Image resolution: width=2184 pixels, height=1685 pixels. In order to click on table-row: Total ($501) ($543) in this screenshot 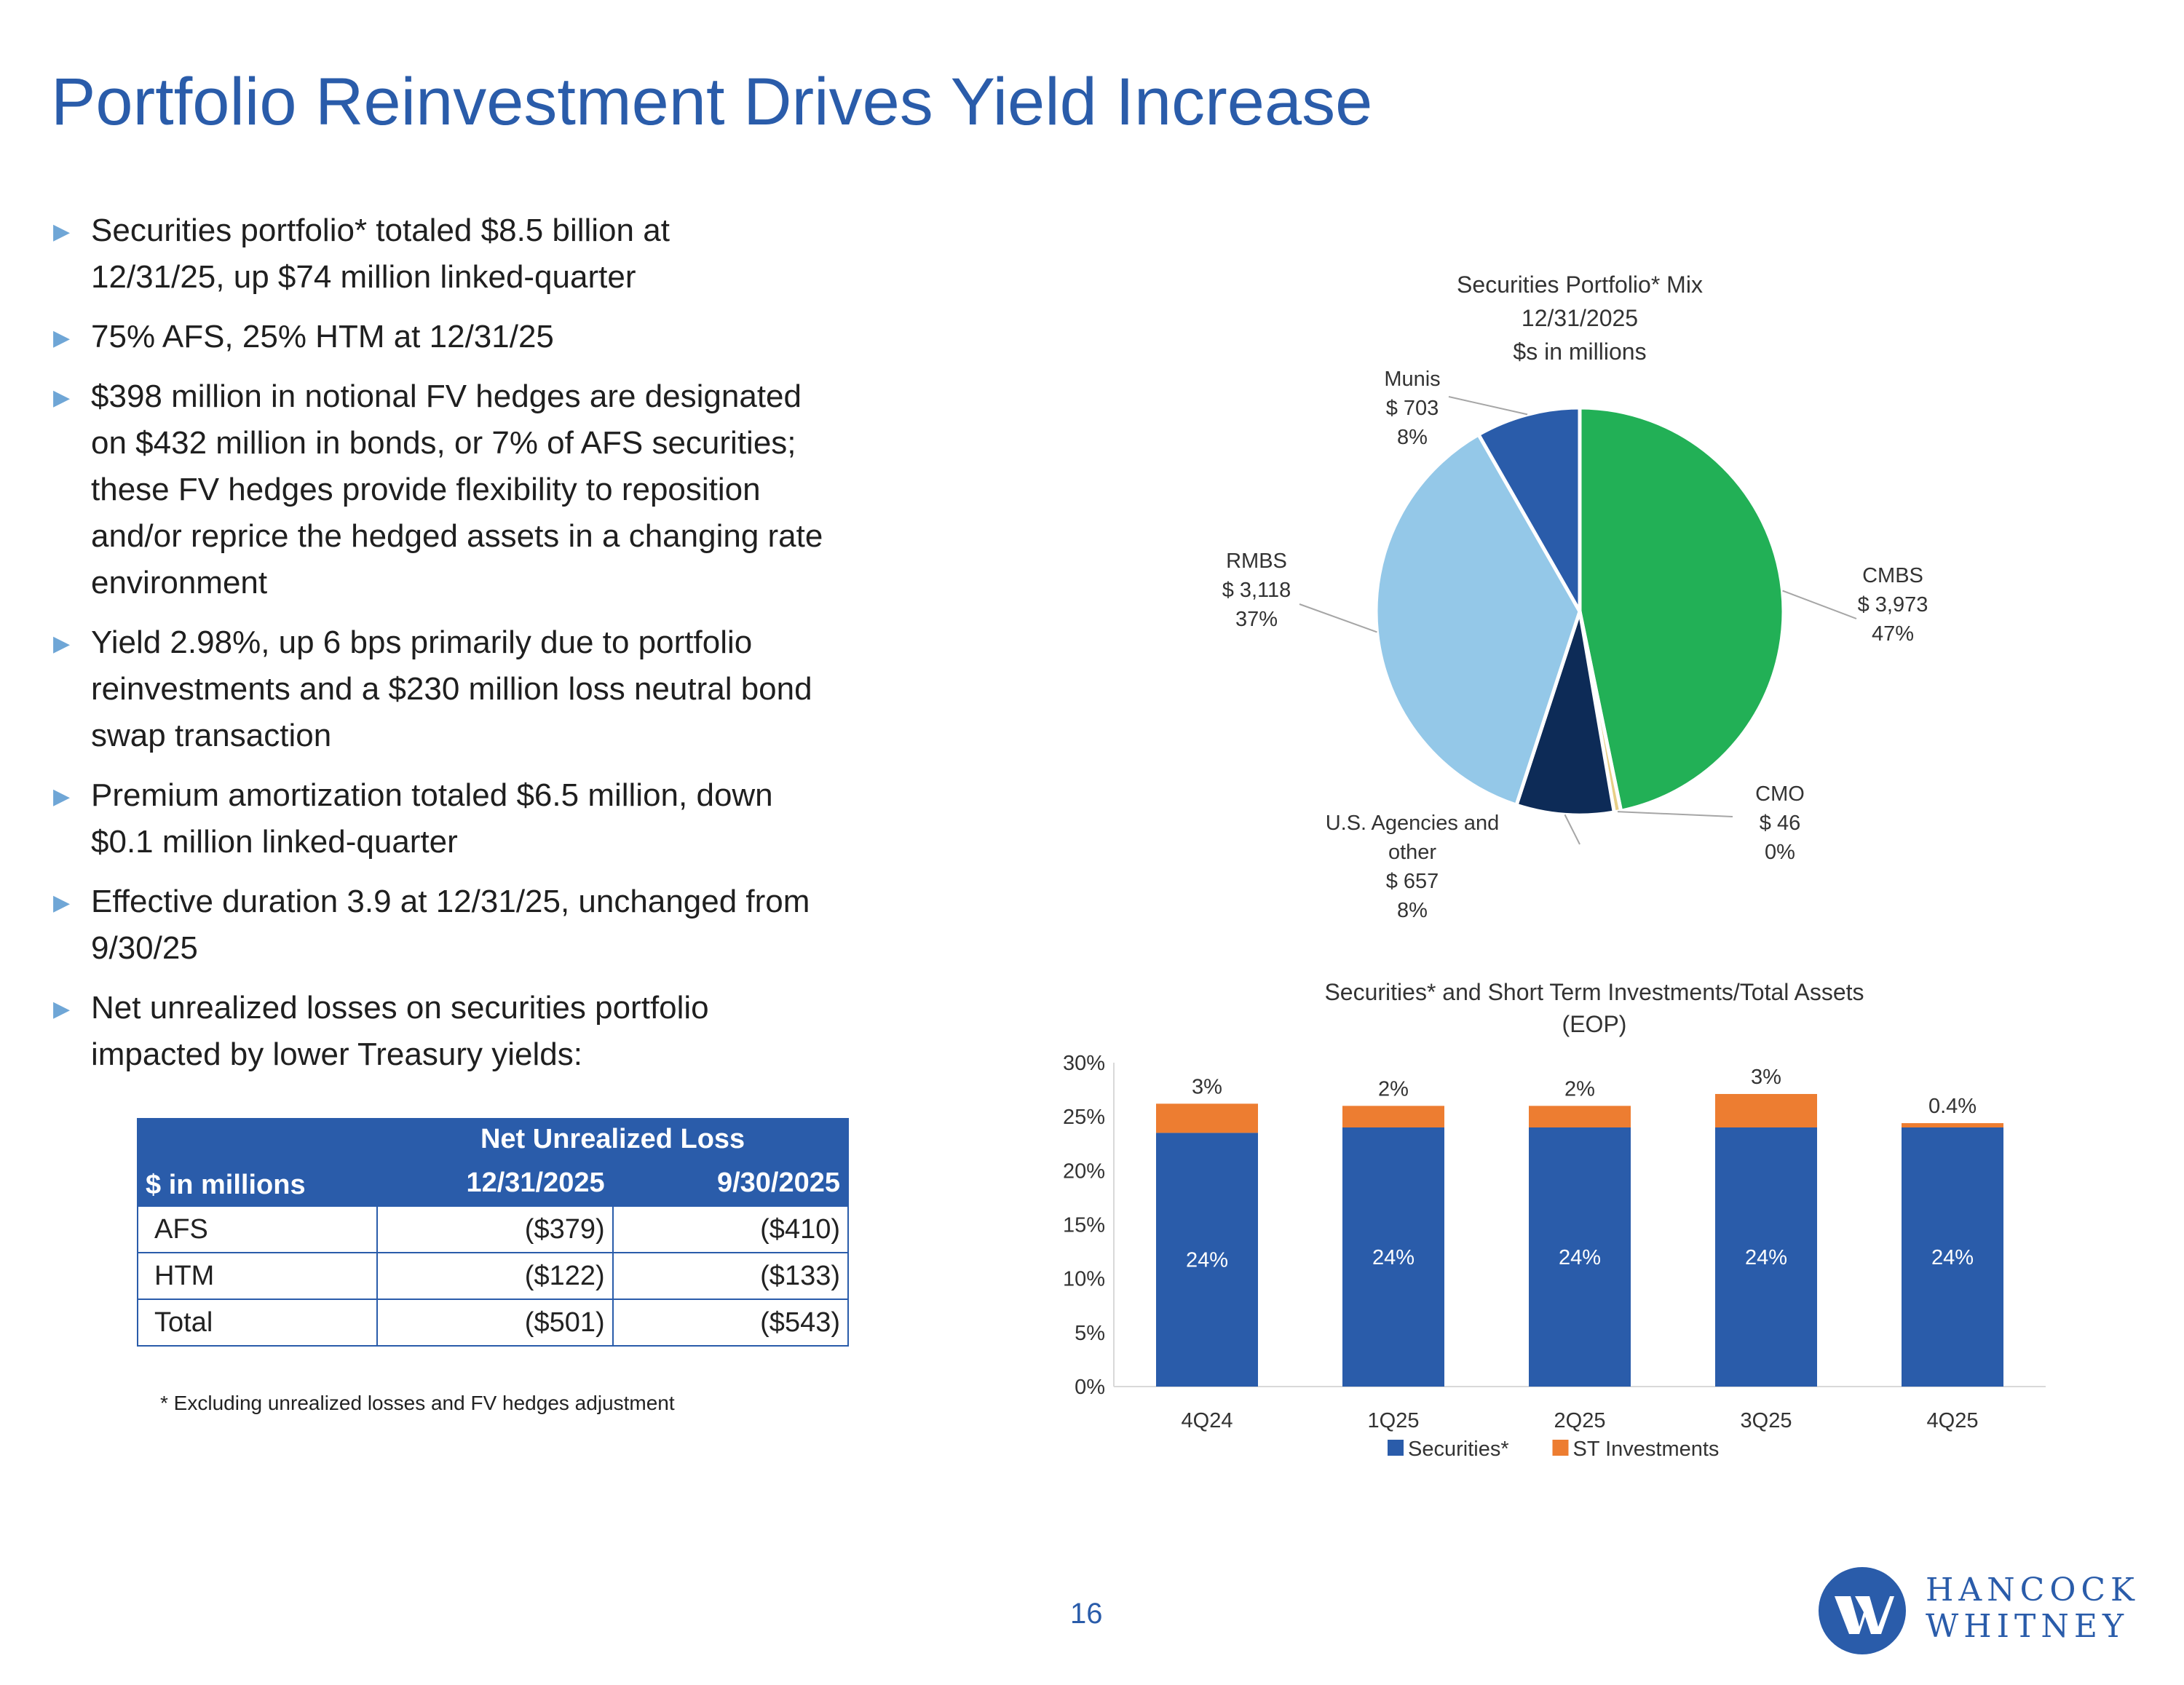, I will do `click(493, 1323)`.